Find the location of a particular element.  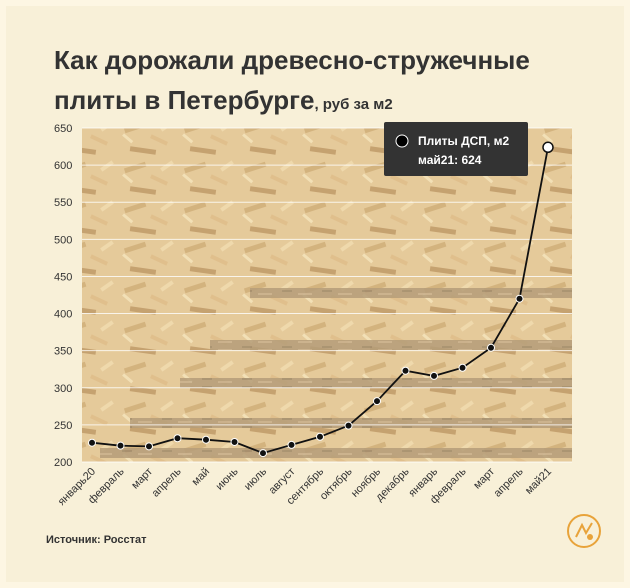

title-line-1: Как дорожали древесно-стружечные is located at coordinates (292, 60).